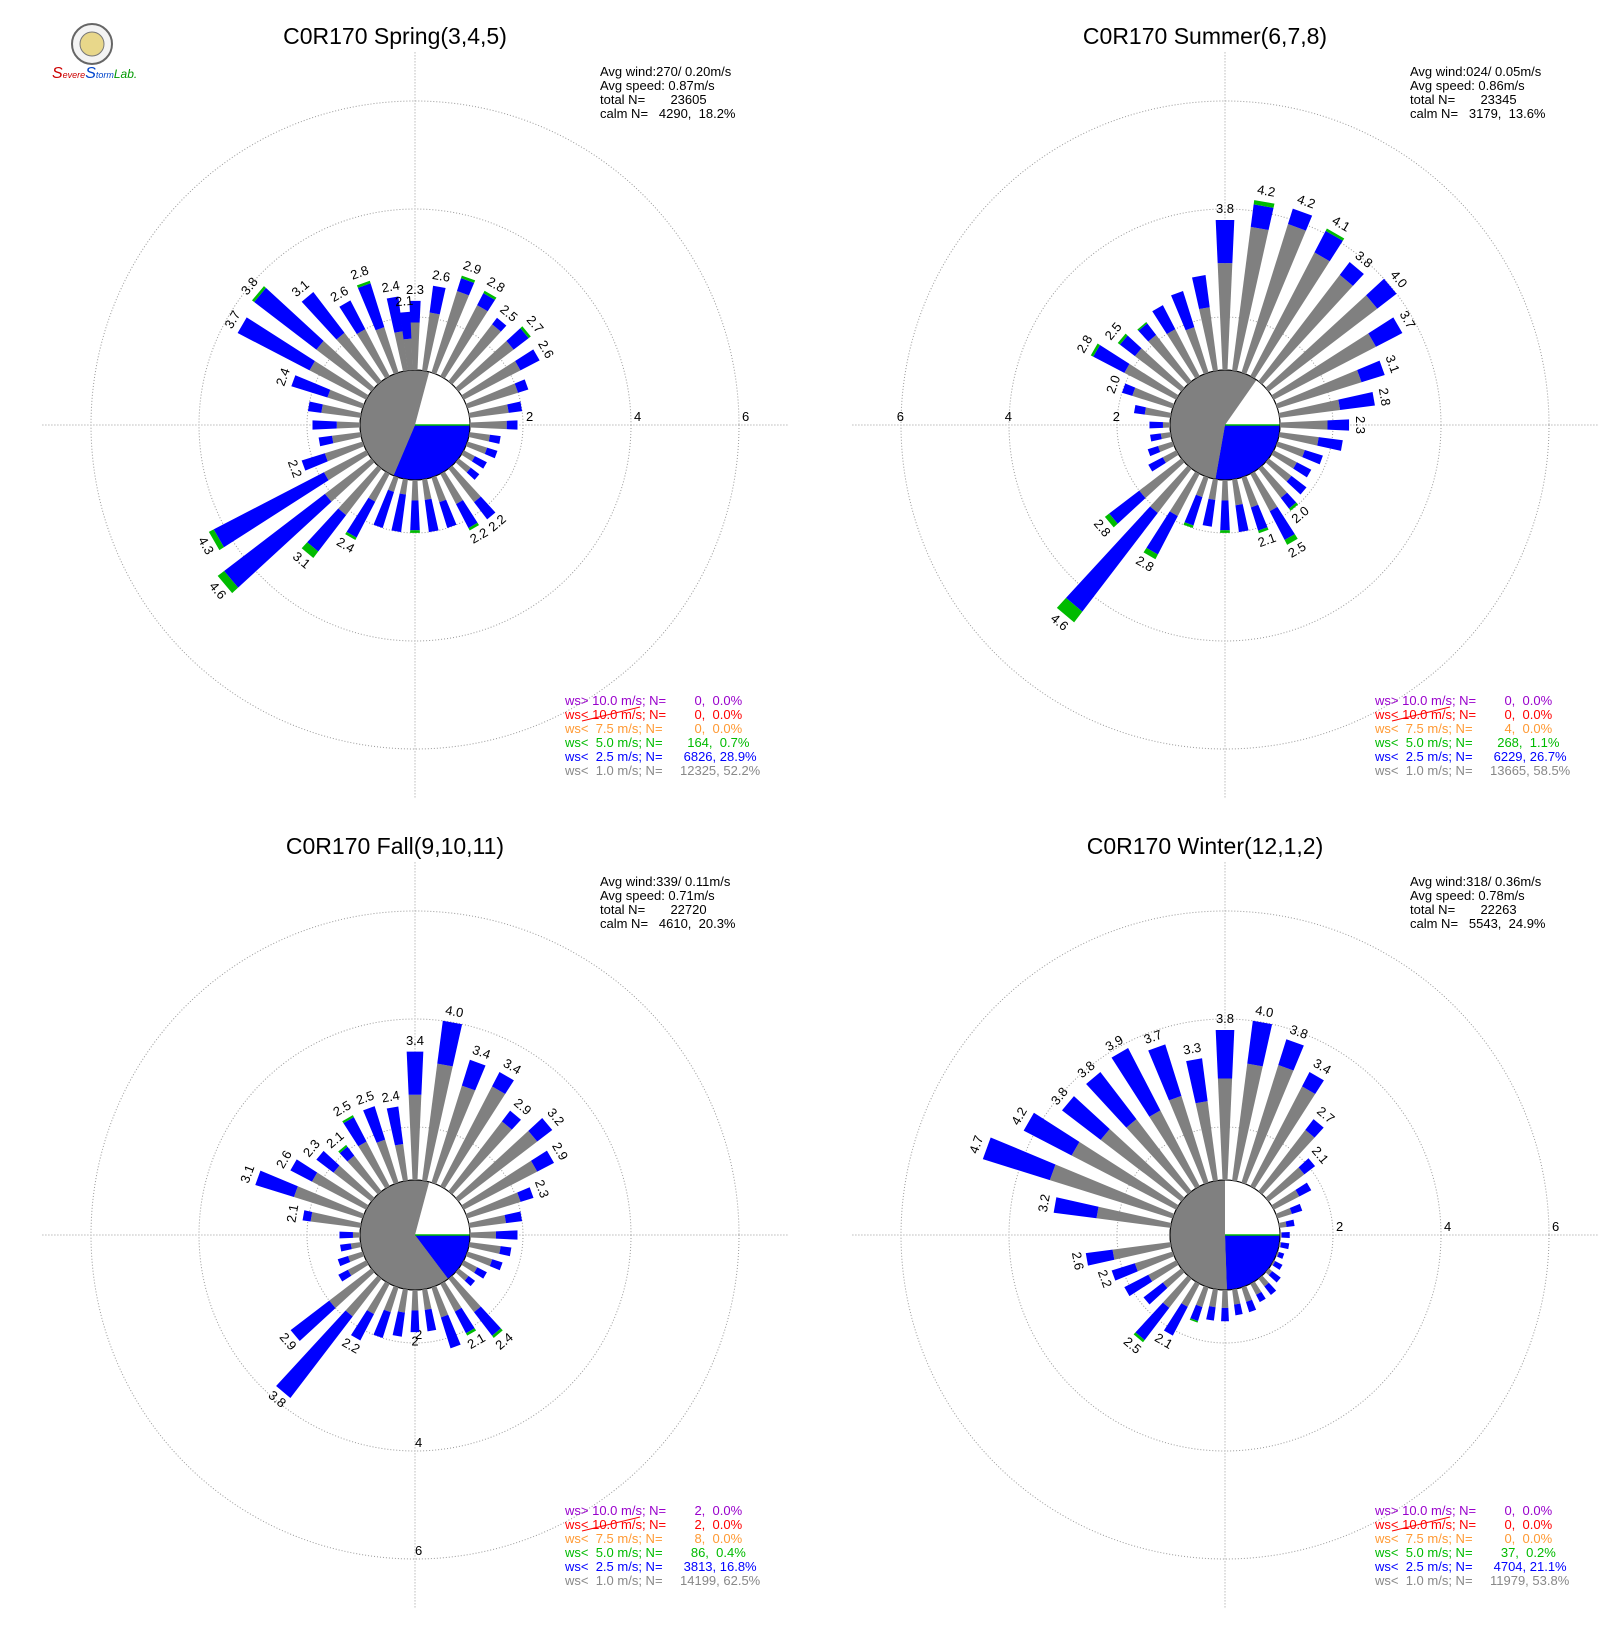 This screenshot has width=1620, height=1640. I want to click on calm-slice-white, so click(442, 398).